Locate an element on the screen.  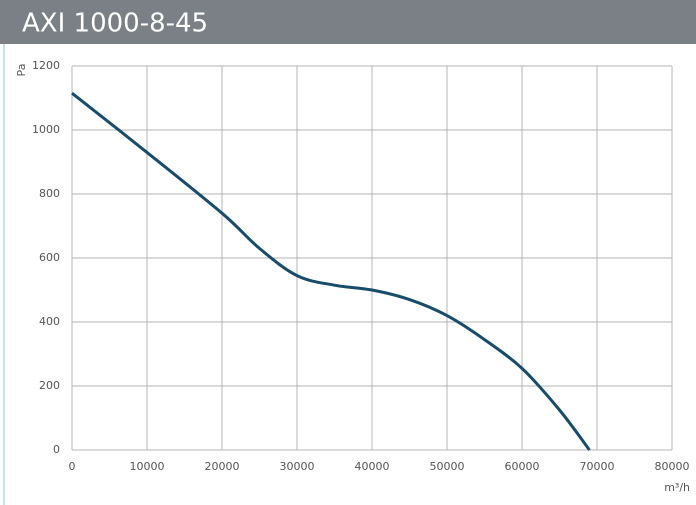
y-tick-label: 800 is located at coordinates (49, 193).